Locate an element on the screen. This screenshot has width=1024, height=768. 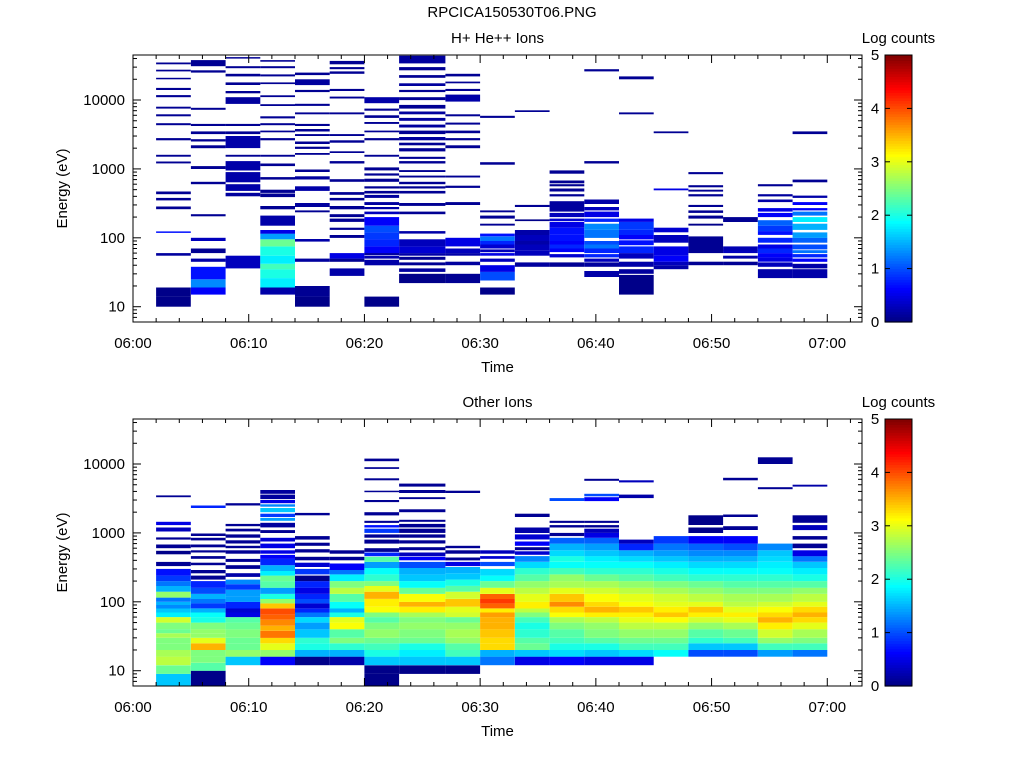
x-tick-label: 06:20 is located at coordinates (365, 343).